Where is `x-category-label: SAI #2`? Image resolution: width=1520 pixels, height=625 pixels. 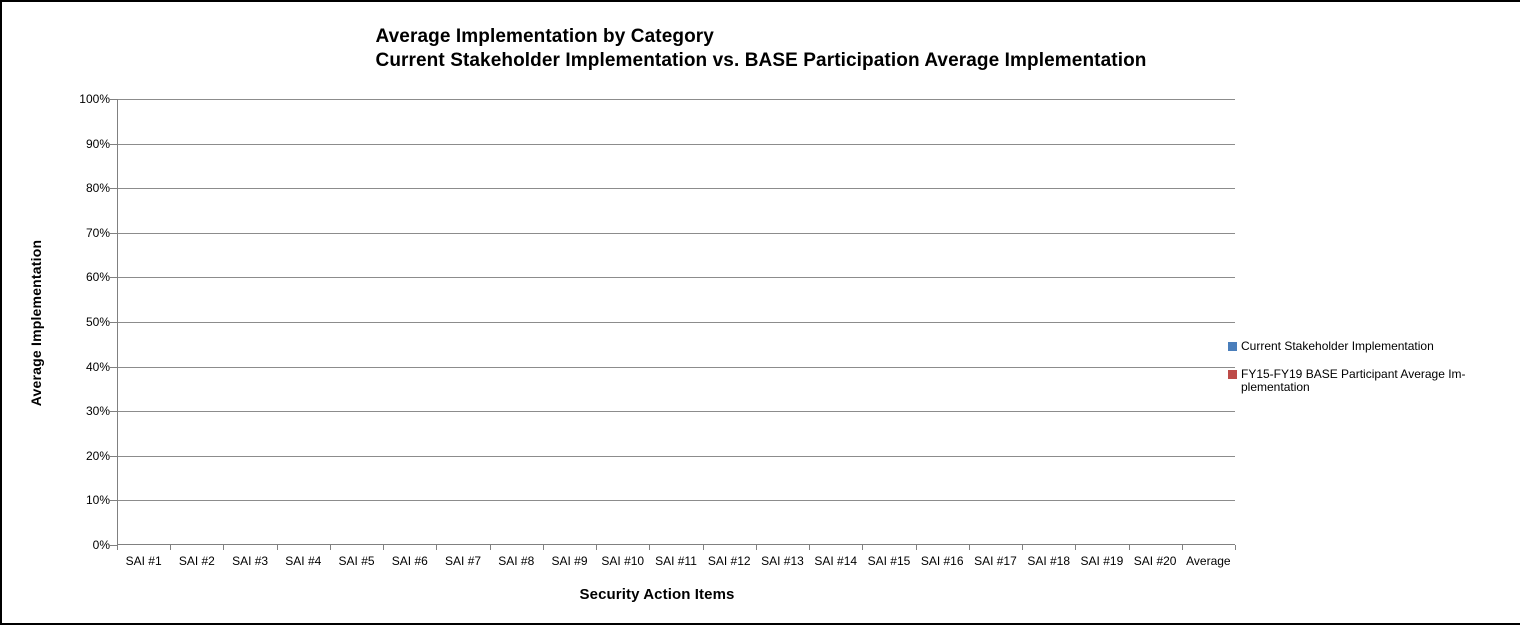 x-category-label: SAI #2 is located at coordinates (196, 561).